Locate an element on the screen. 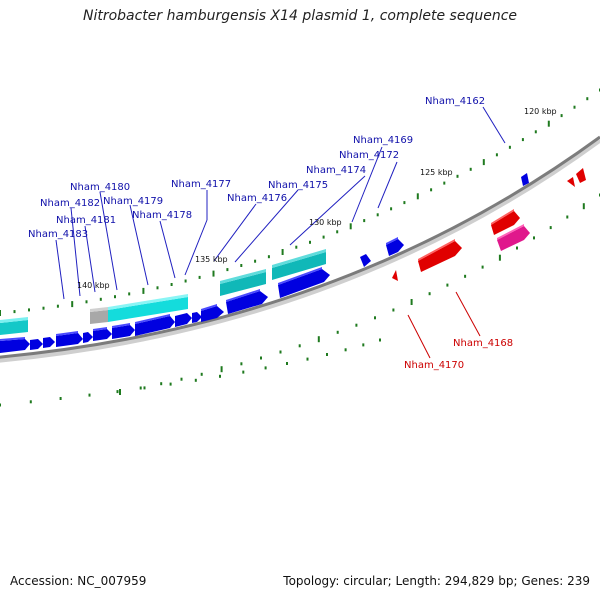  gene-label-nham-4170: Nham_4170 is located at coordinates (434, 365).